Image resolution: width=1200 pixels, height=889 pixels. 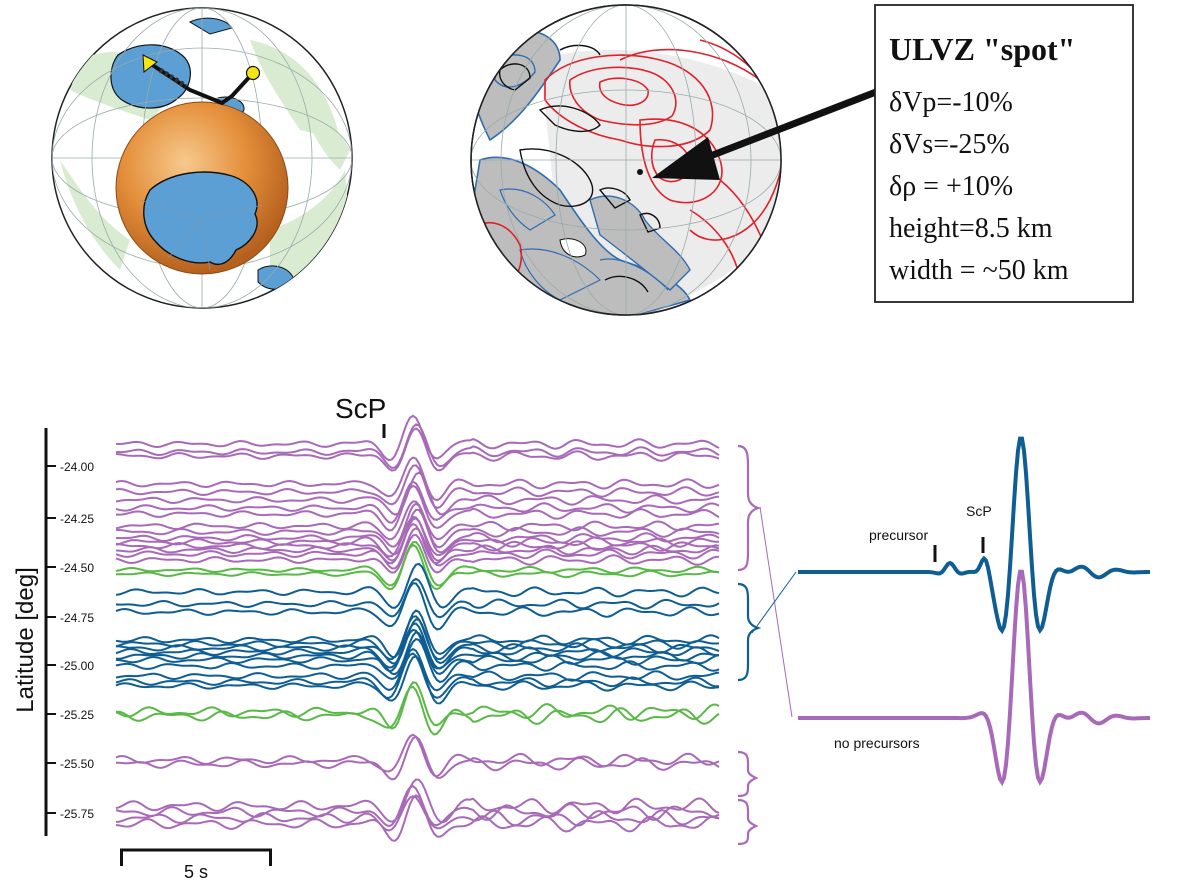 What do you see at coordinates (253, 73) in the screenshot?
I see `earthquake-source-icon` at bounding box center [253, 73].